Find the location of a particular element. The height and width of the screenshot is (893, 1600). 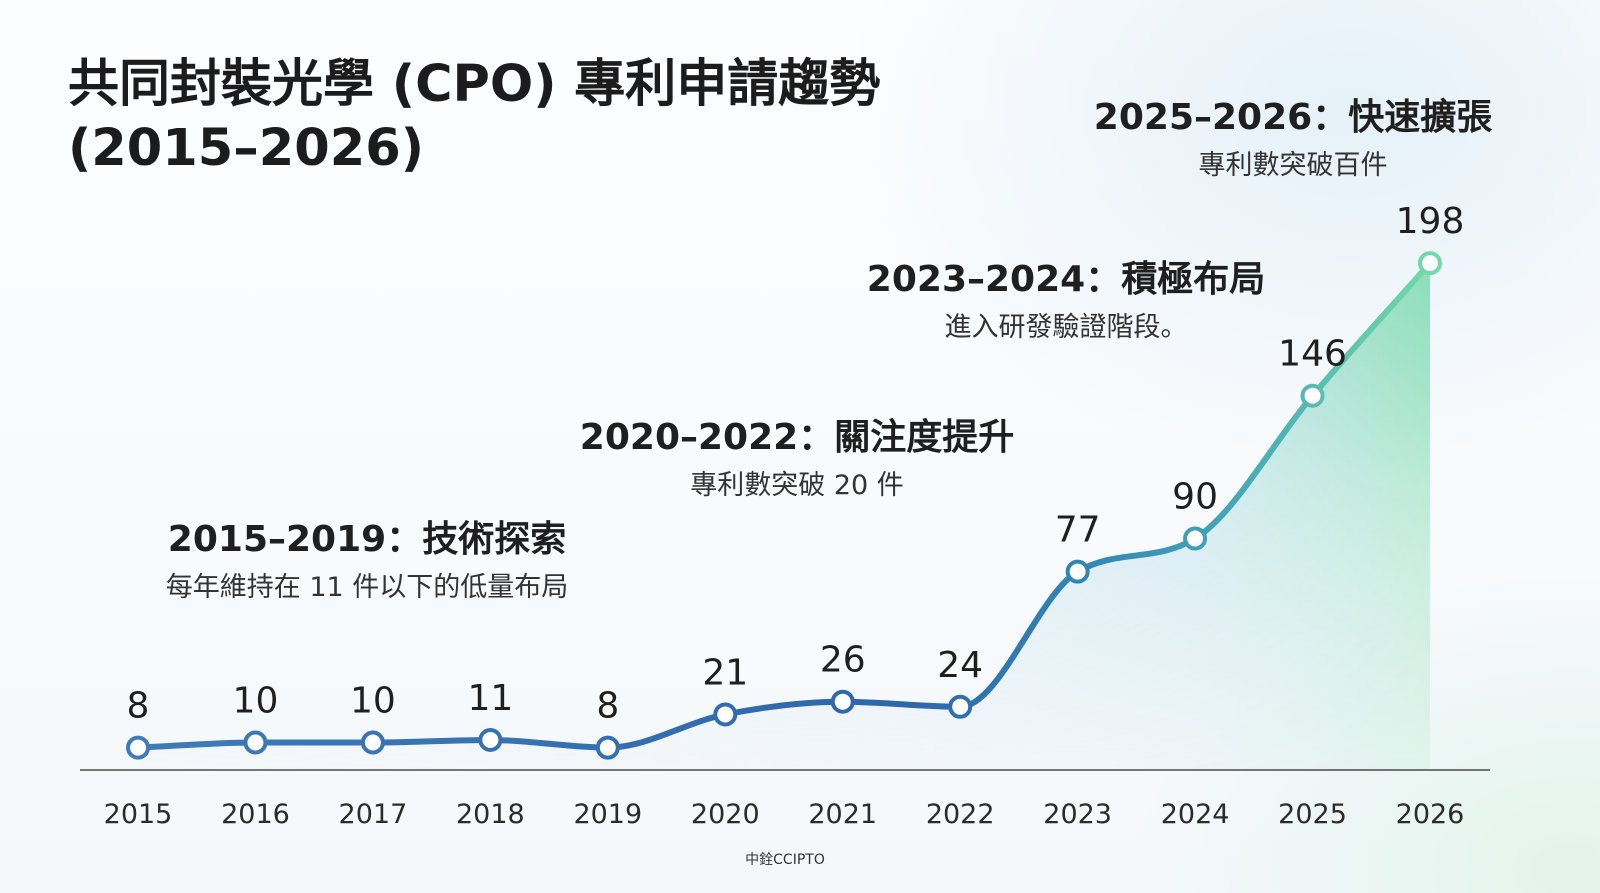

data-point-2016 is located at coordinates (255, 742).